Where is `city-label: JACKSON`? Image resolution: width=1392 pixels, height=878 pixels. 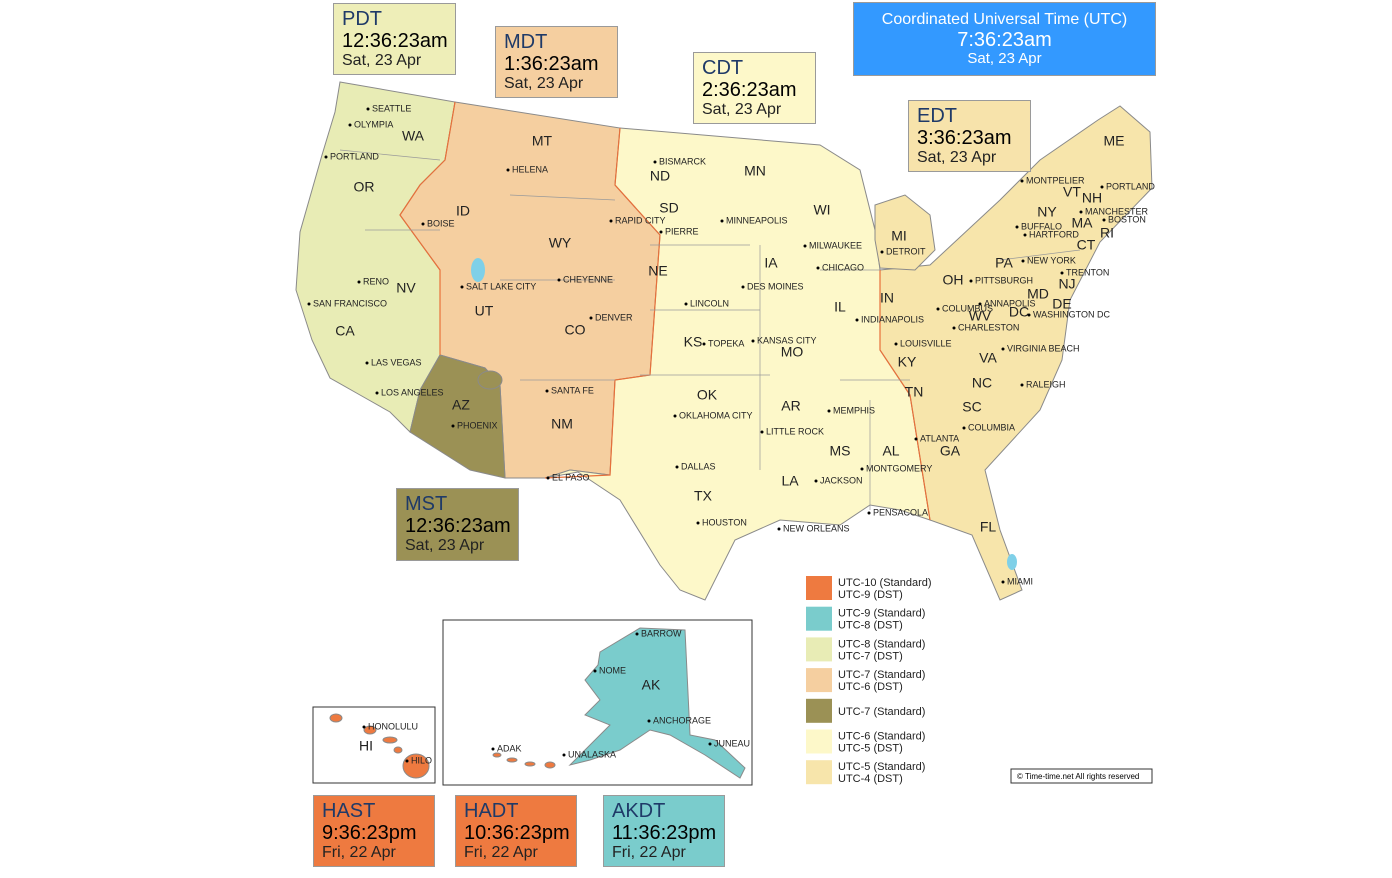 city-label: JACKSON is located at coordinates (841, 480).